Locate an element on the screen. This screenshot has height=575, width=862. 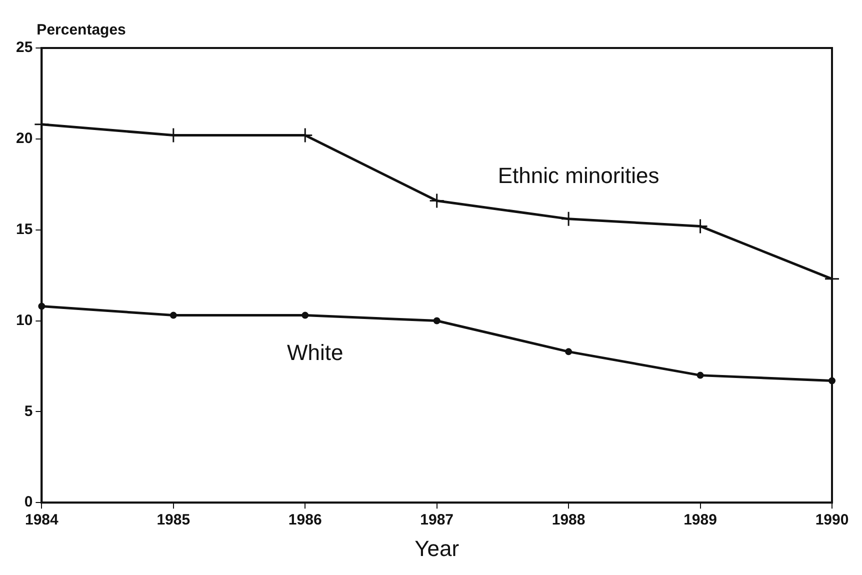
y-tick-label: 25 is located at coordinates (24, 47).